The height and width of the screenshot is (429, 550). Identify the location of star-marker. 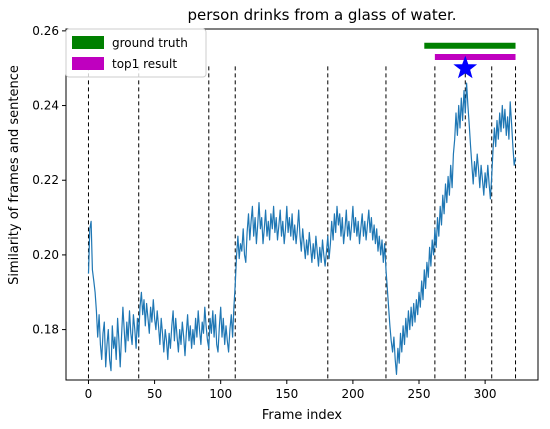
(465, 67).